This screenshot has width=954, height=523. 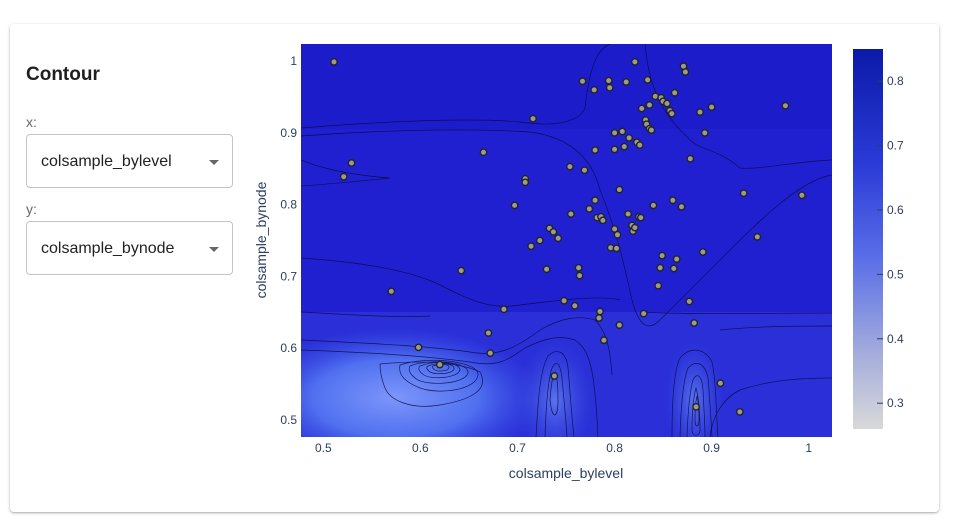 What do you see at coordinates (63, 74) in the screenshot?
I see `panel-title: Contour` at bounding box center [63, 74].